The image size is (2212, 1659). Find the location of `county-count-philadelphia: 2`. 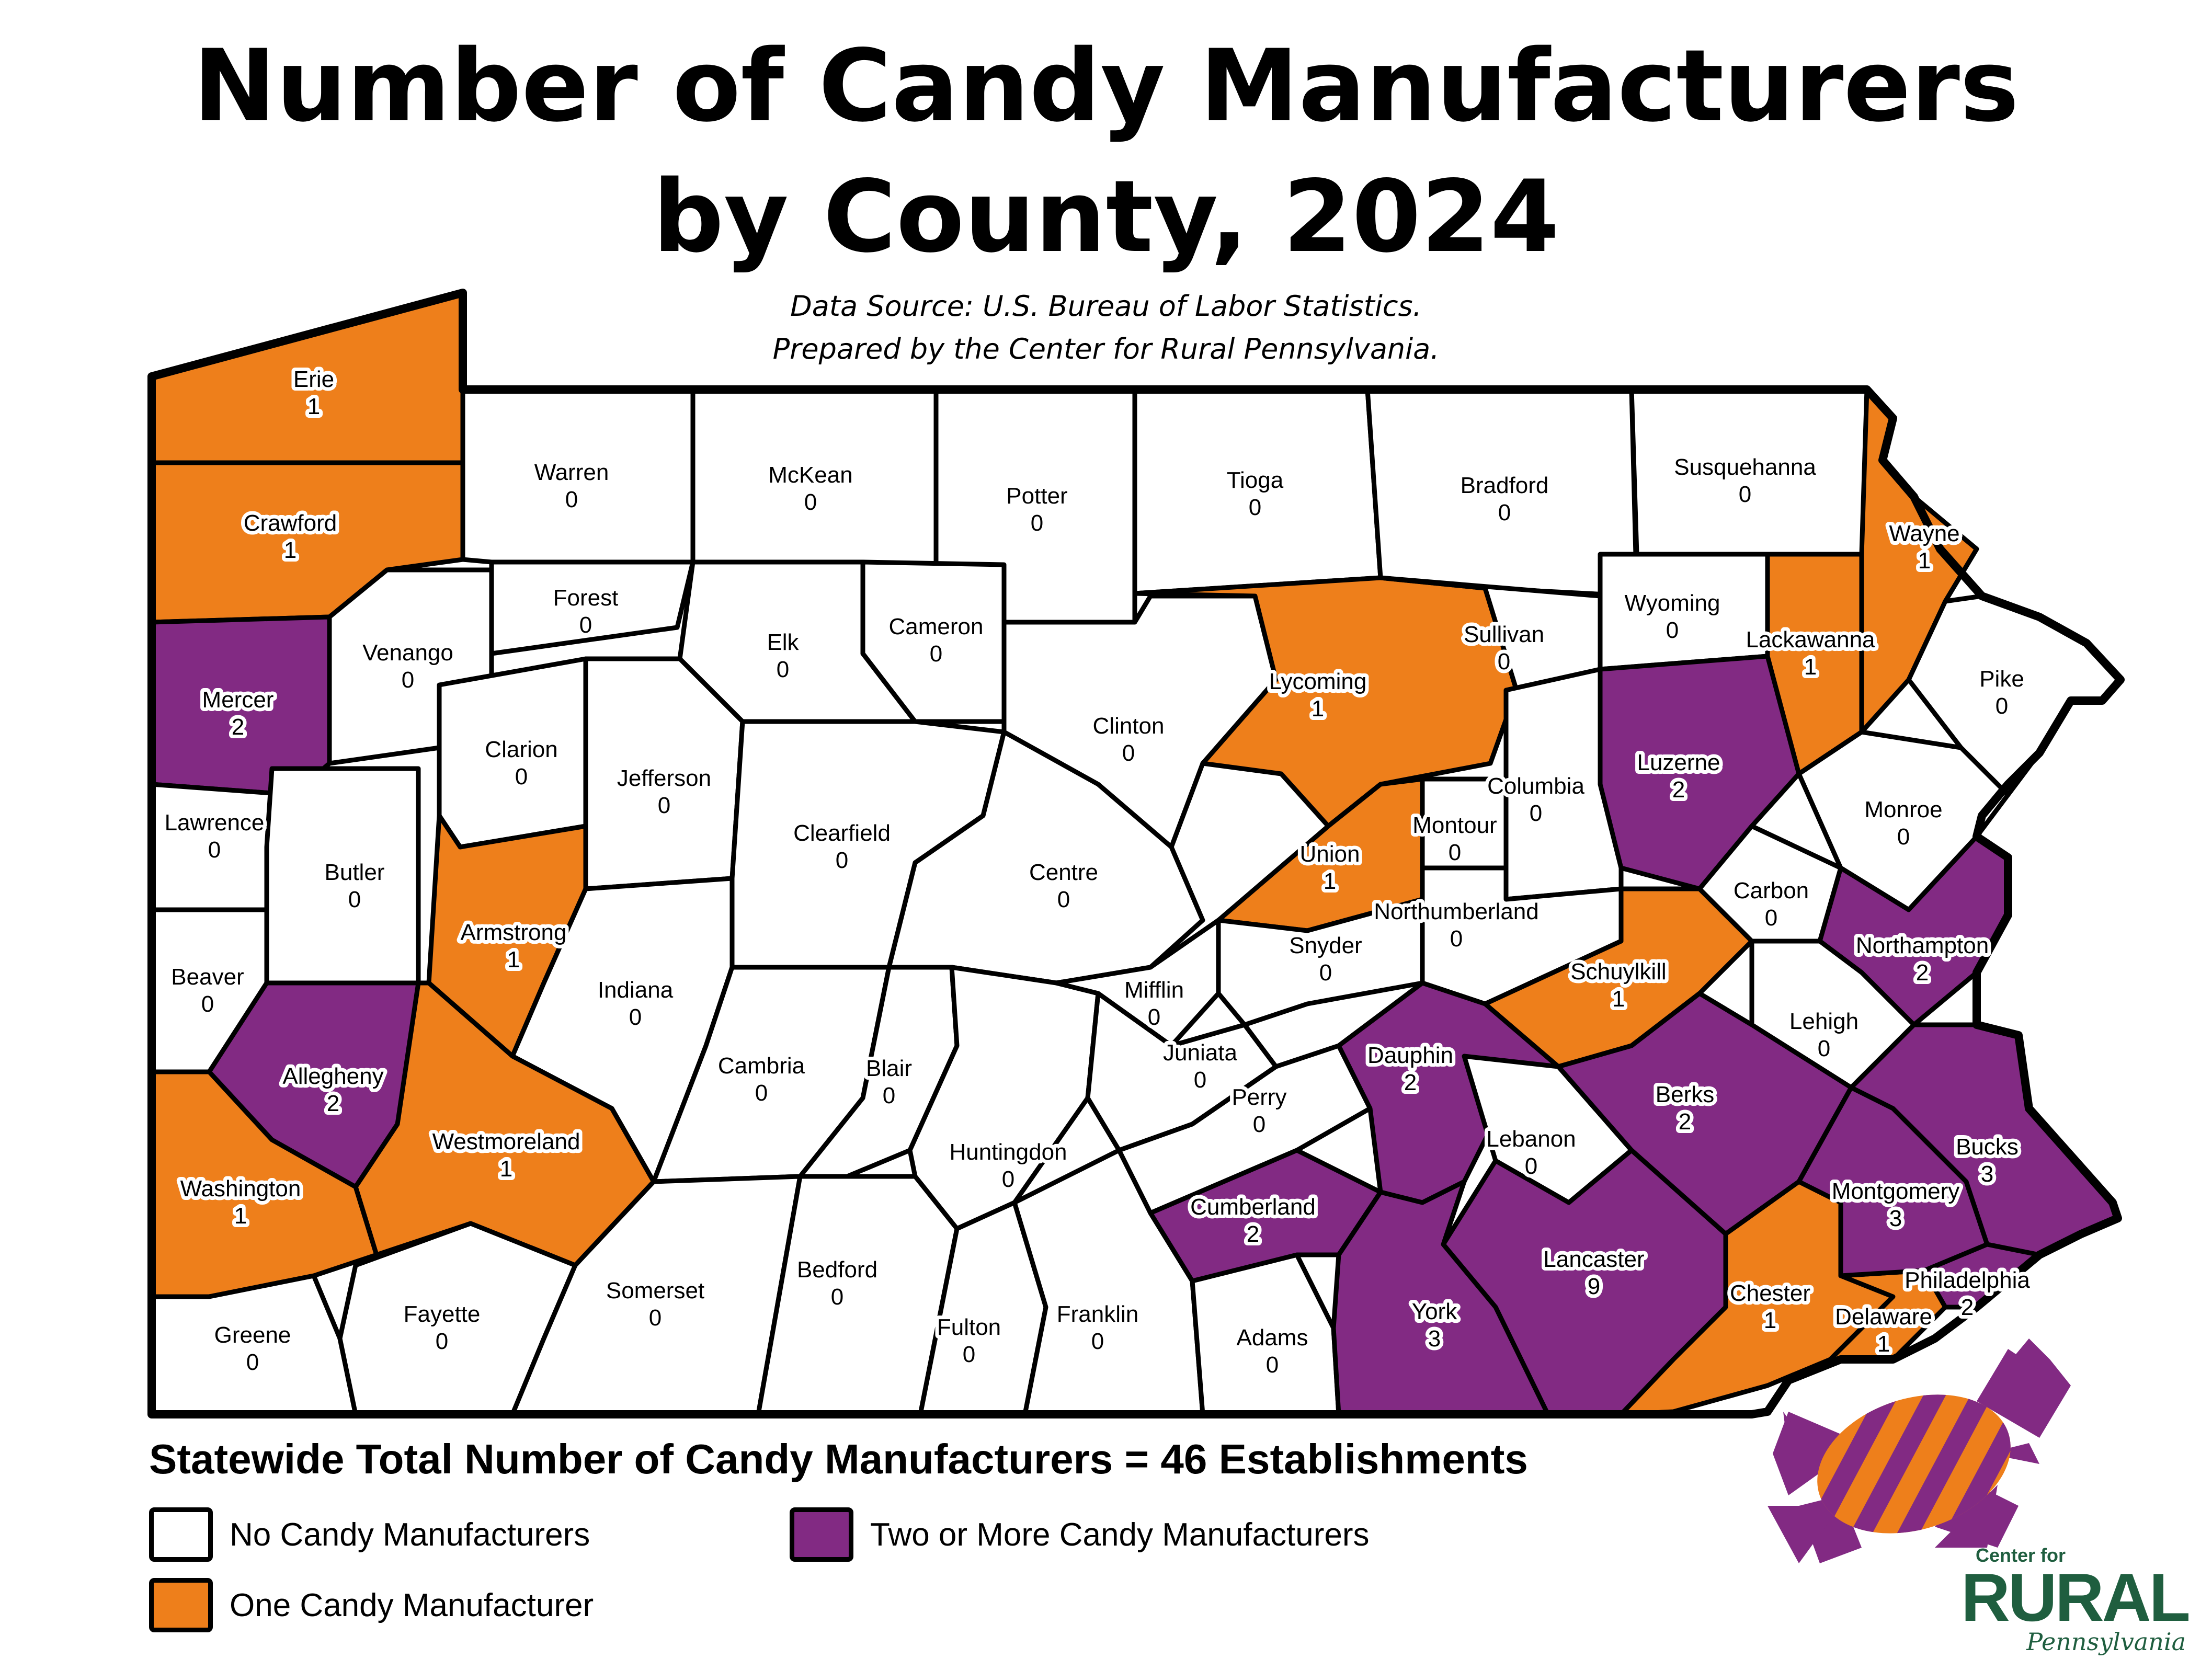

county-count-philadelphia: 2 is located at coordinates (1967, 1307).